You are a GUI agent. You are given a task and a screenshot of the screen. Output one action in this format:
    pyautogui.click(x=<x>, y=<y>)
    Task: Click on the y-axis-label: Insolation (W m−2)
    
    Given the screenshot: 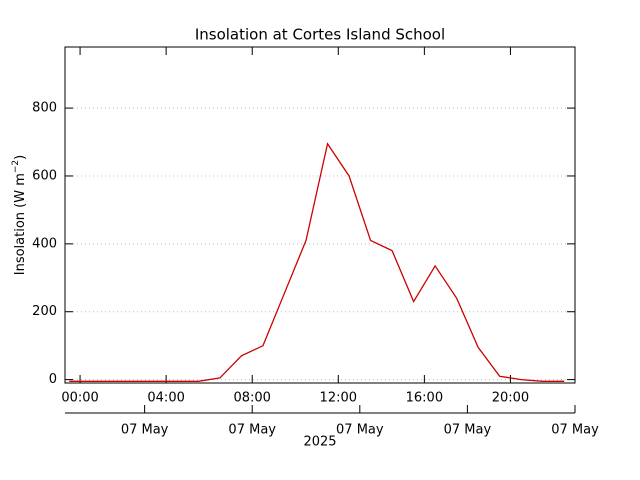 What is the action you would take?
    pyautogui.click(x=19, y=215)
    